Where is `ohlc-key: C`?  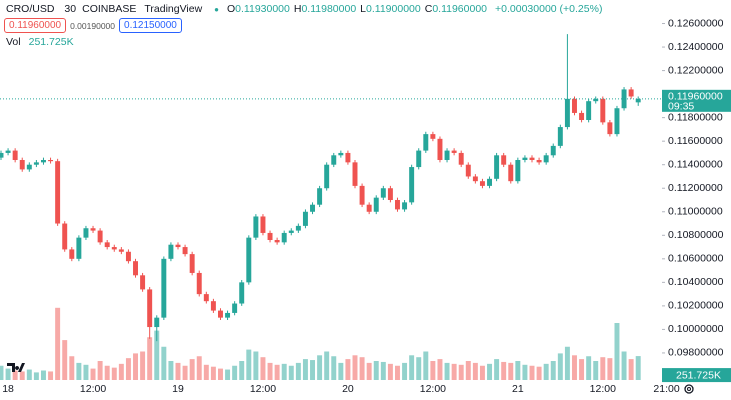 ohlc-key: C is located at coordinates (428, 9).